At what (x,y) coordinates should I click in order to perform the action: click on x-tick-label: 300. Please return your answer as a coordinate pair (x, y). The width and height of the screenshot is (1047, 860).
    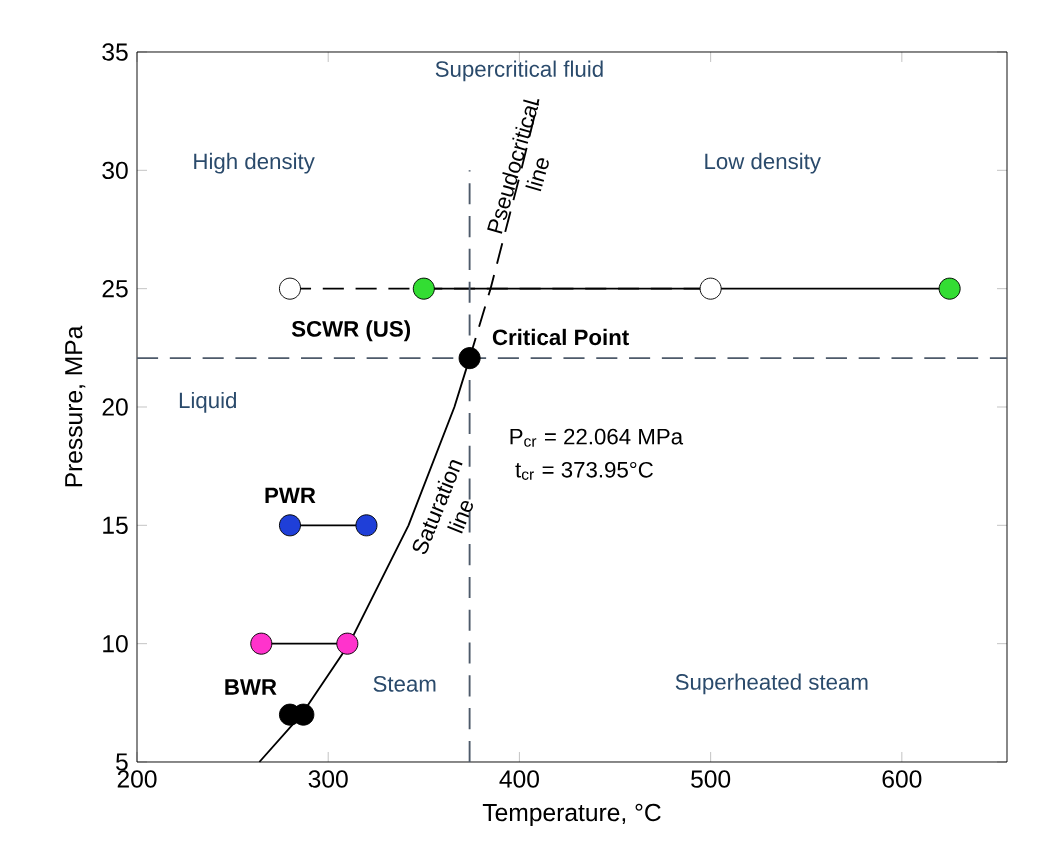
    Looking at the image, I should click on (328, 779).